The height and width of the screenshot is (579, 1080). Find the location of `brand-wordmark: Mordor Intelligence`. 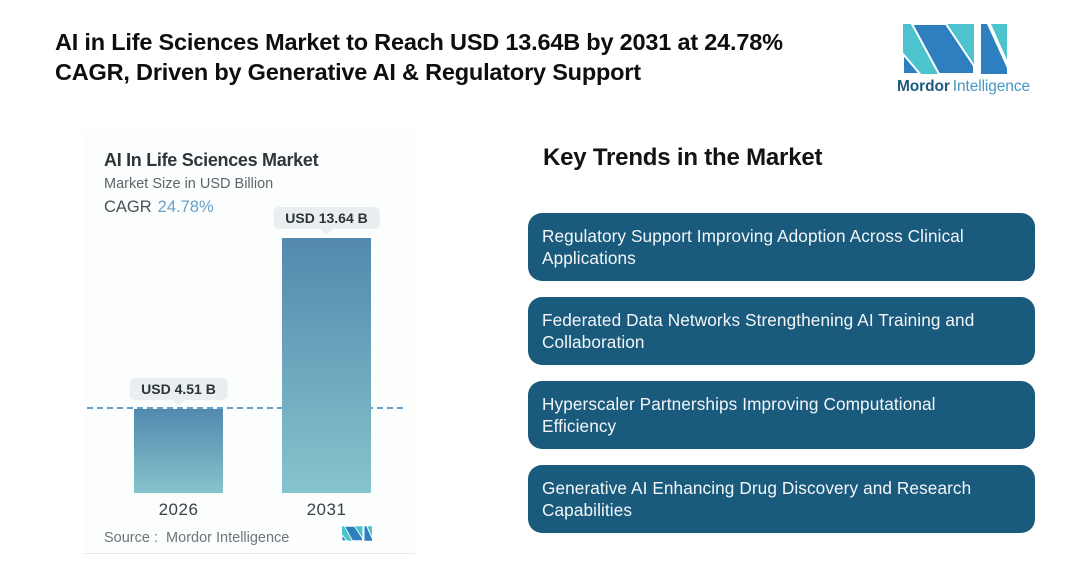

brand-wordmark: Mordor Intelligence is located at coordinates (965, 87).